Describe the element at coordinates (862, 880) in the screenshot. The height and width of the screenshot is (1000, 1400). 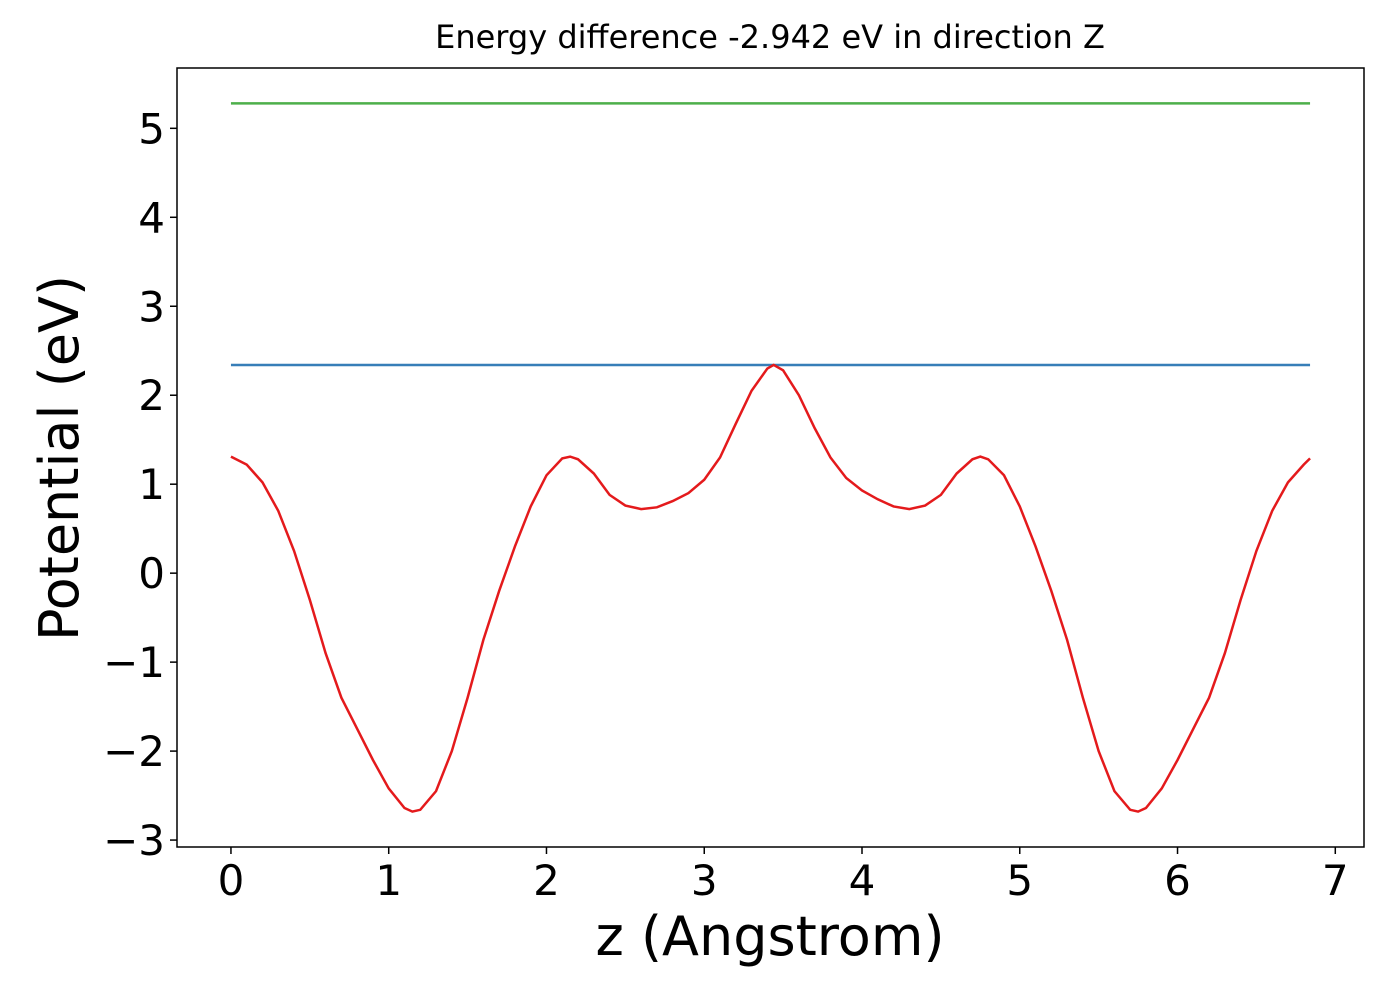
I see `x-tick-label: 4` at that location.